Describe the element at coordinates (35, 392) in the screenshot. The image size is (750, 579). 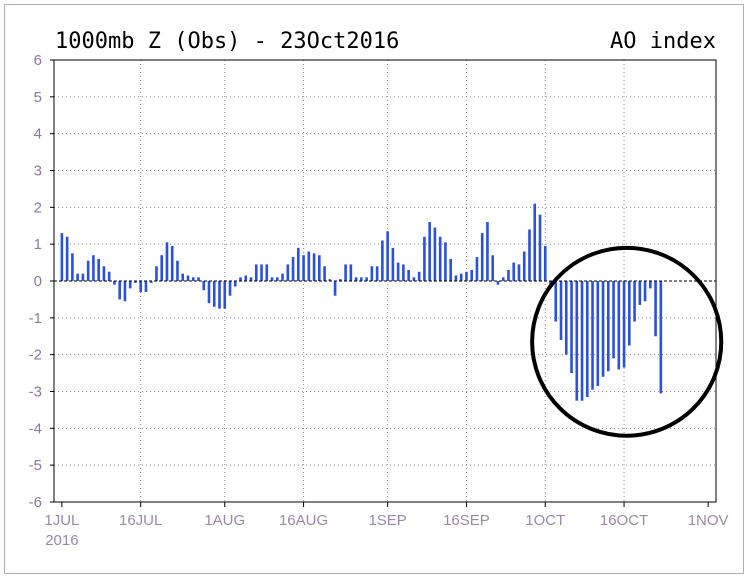
I see `y-tick-label: -3` at that location.